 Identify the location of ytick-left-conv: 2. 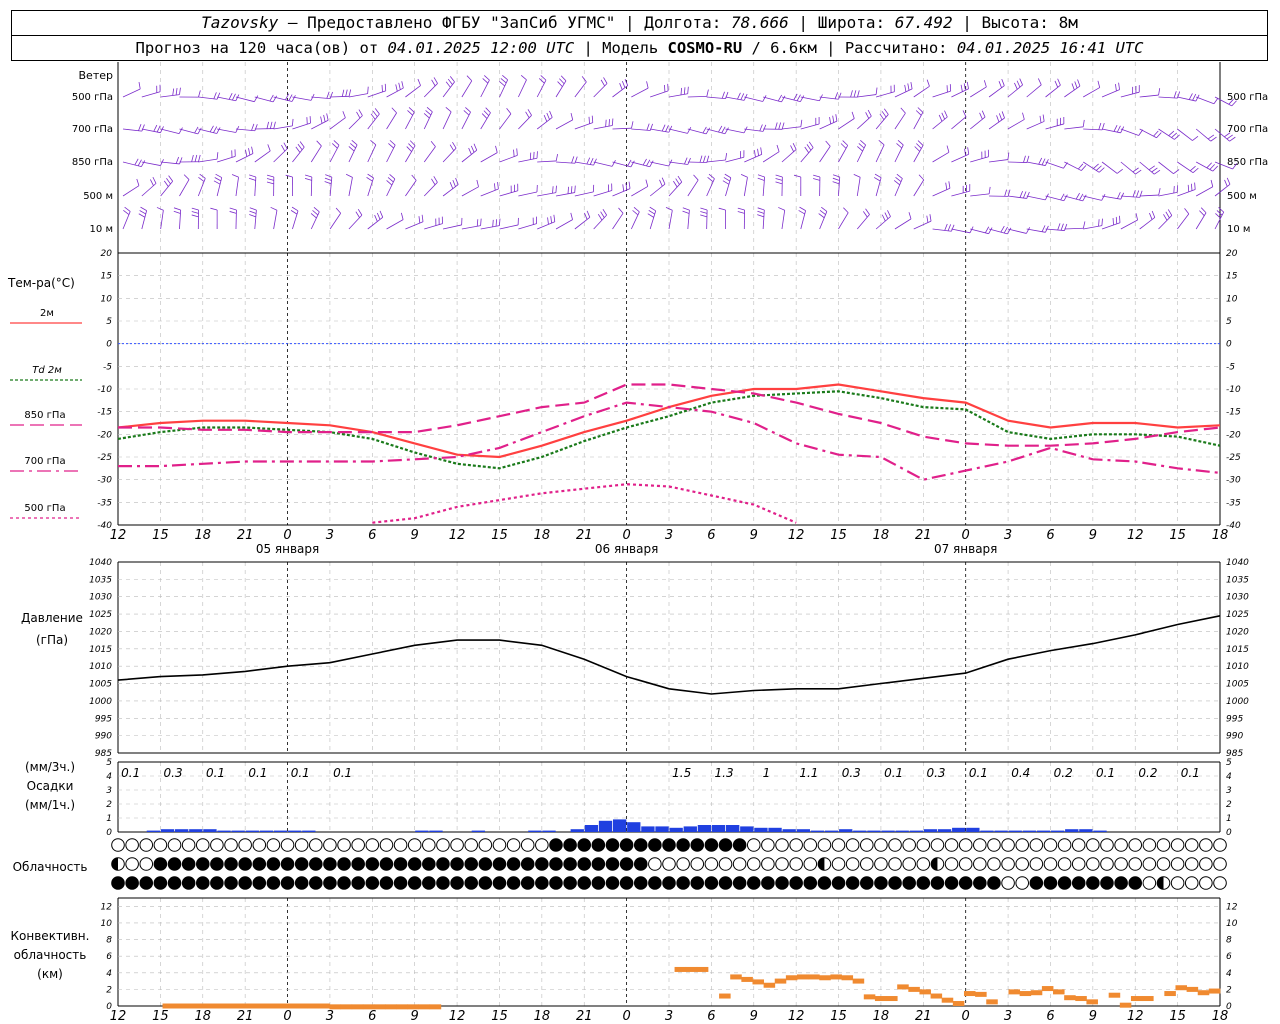
(109, 990).